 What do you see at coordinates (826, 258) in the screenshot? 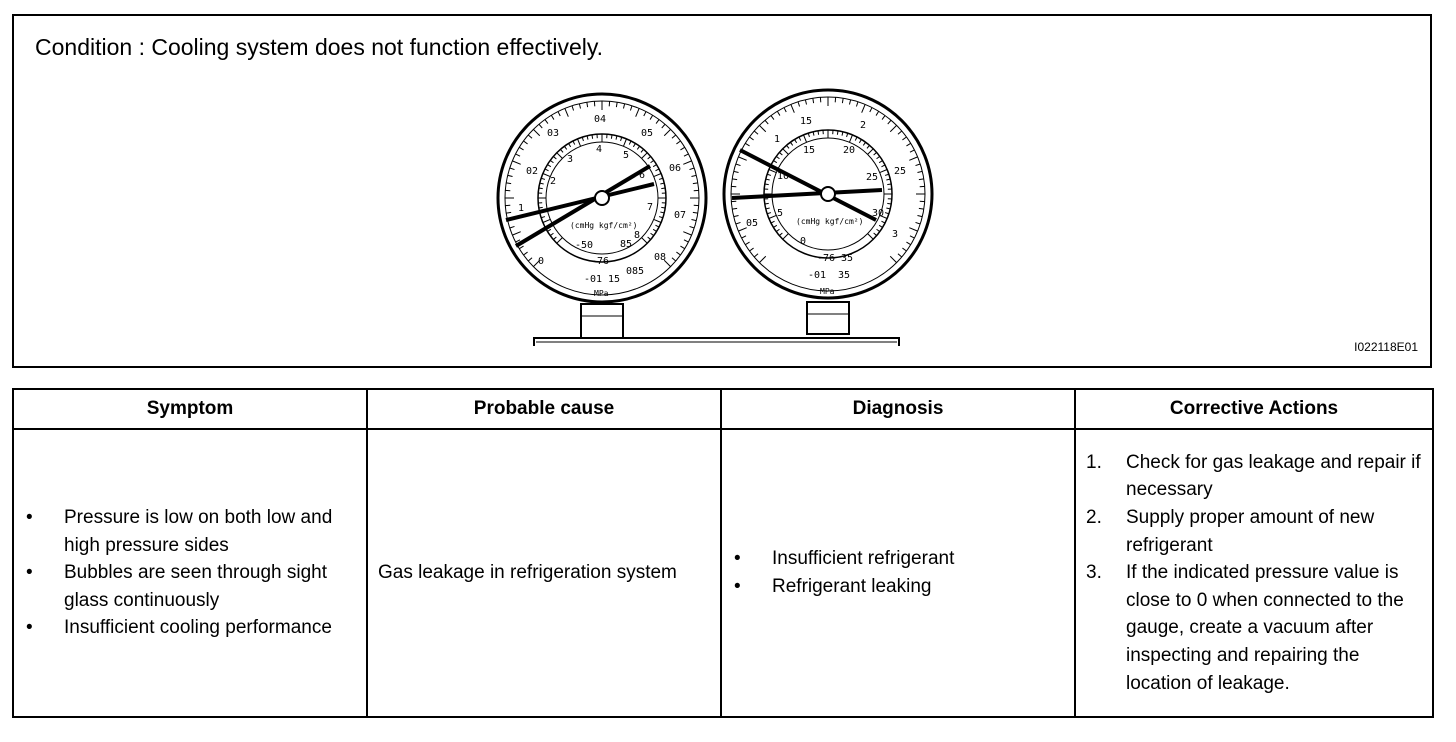
I see `high-bottom-label: -76` at bounding box center [826, 258].